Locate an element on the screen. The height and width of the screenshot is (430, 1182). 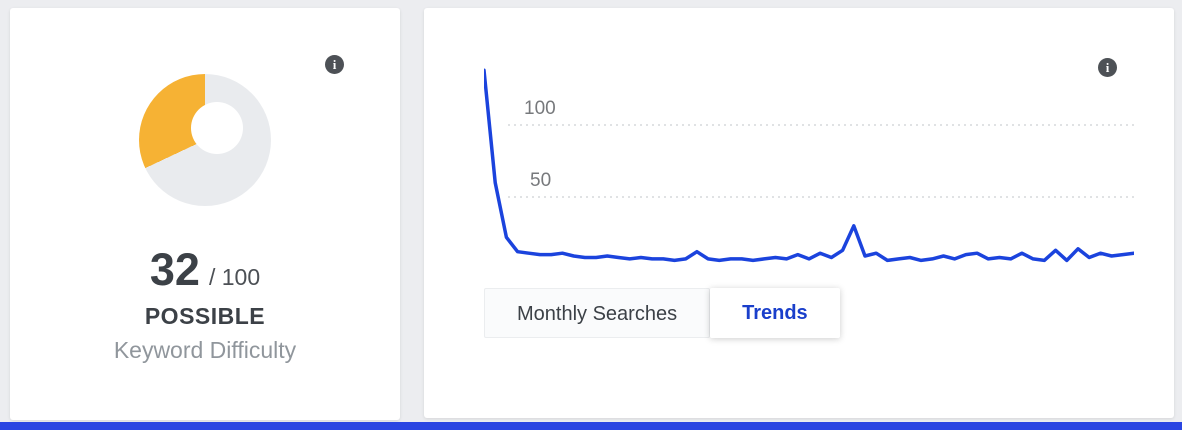
y-axis-tick-100: 100 is located at coordinates (540, 108).